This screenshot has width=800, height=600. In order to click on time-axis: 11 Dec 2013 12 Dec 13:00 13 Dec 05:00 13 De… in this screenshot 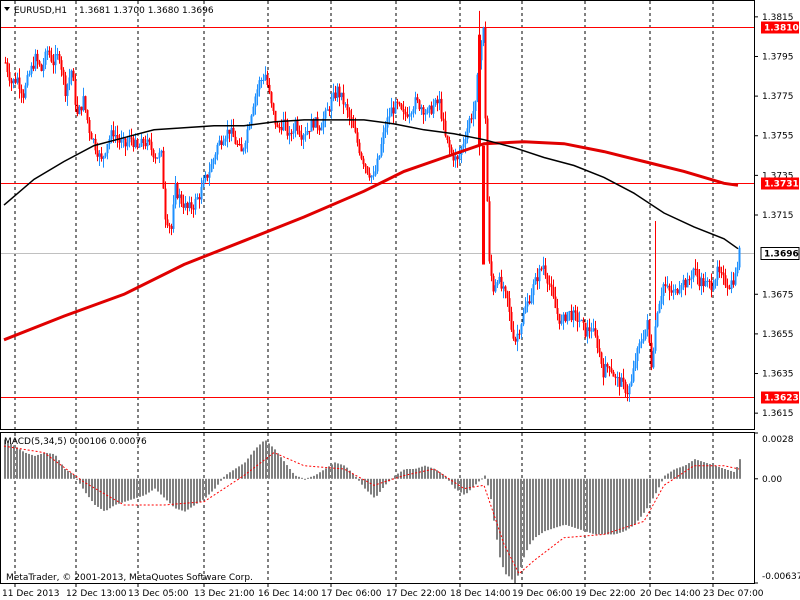, I will do `click(383, 591)`.